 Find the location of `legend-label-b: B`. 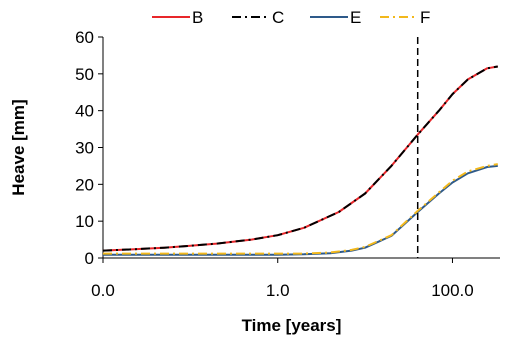

legend-label-b: B is located at coordinates (197, 17).